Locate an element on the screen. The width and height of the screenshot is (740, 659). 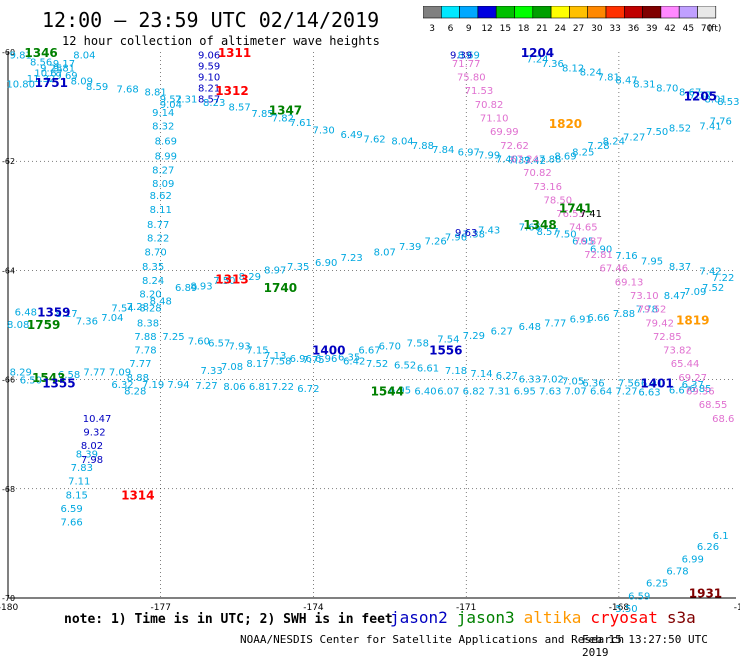
data-point-label: 7.05 is located at coordinates (573, 382).